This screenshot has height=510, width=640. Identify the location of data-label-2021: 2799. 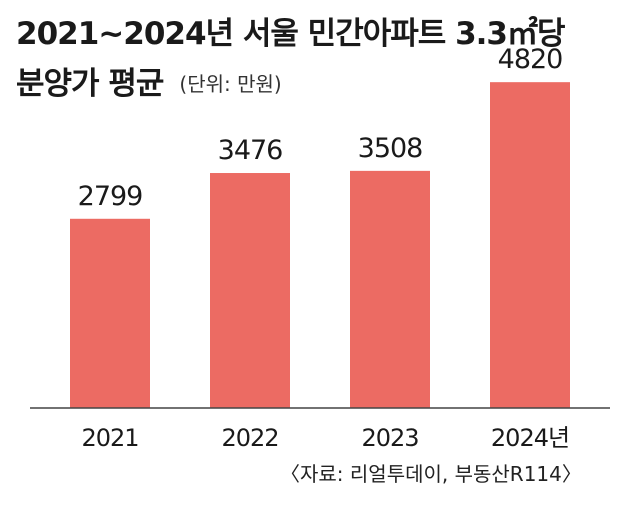
(110, 196).